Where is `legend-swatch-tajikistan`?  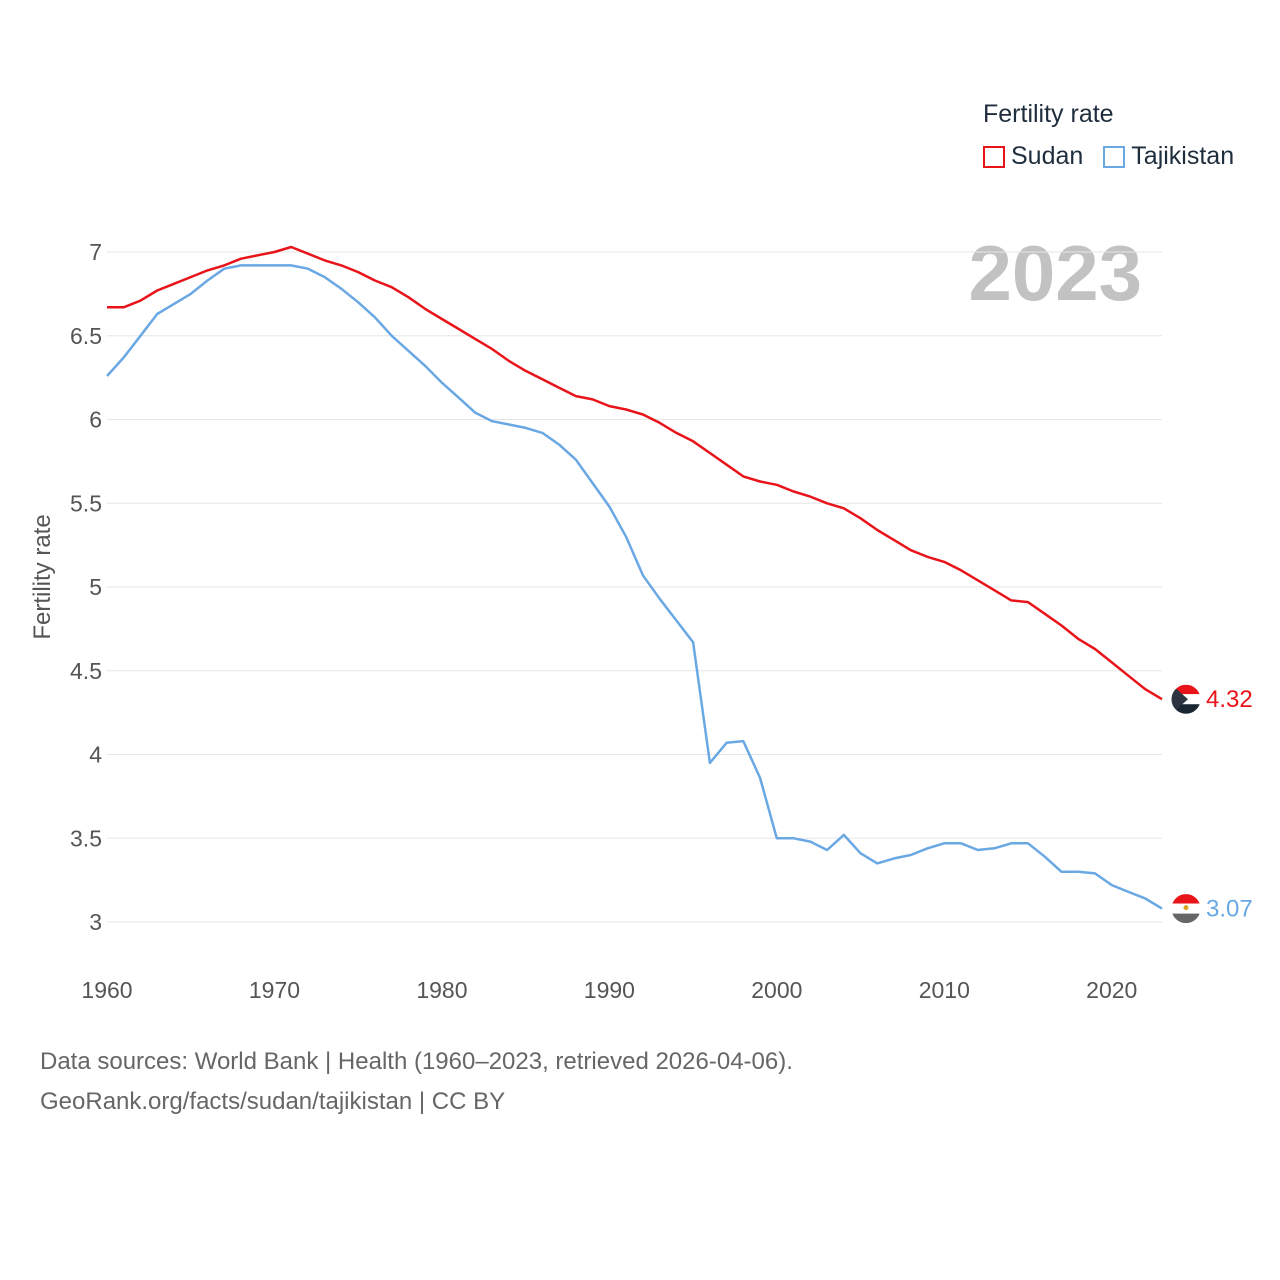
legend-swatch-tajikistan is located at coordinates (1114, 156).